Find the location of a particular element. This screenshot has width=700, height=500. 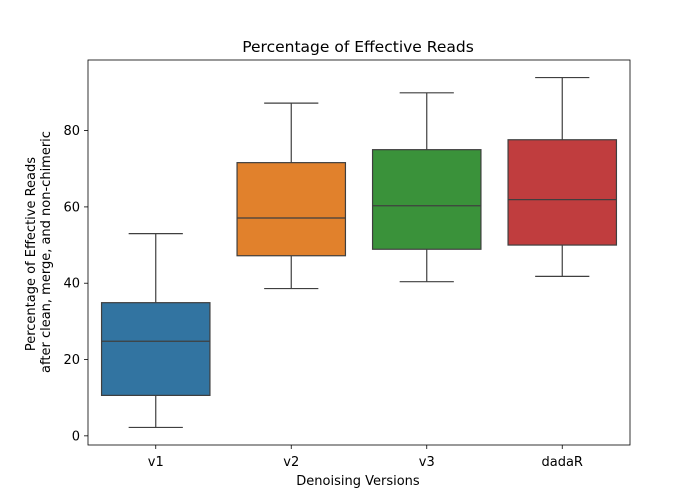

x-tick-label: v1 is located at coordinates (156, 462).